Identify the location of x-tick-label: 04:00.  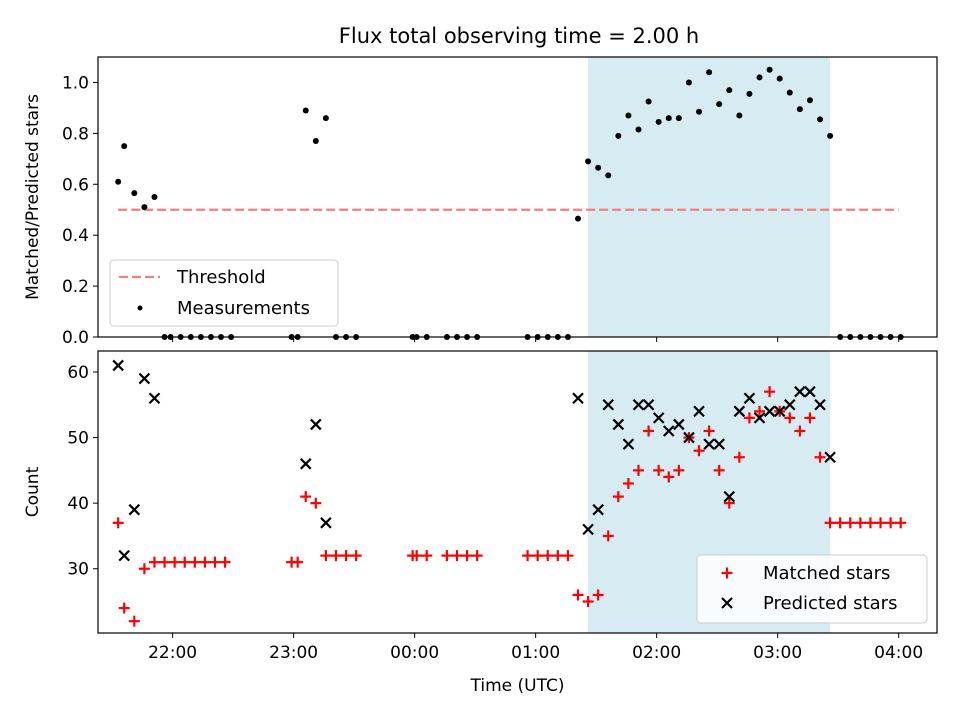
(898, 653).